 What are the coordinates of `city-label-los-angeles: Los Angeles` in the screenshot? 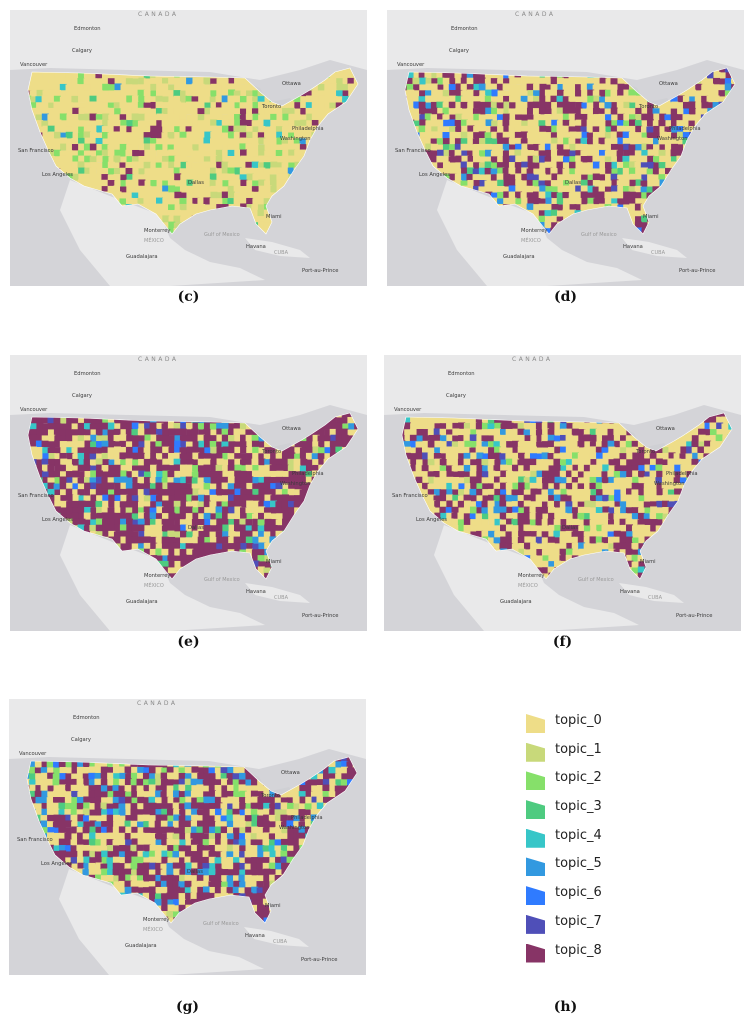 It's located at (57, 175).